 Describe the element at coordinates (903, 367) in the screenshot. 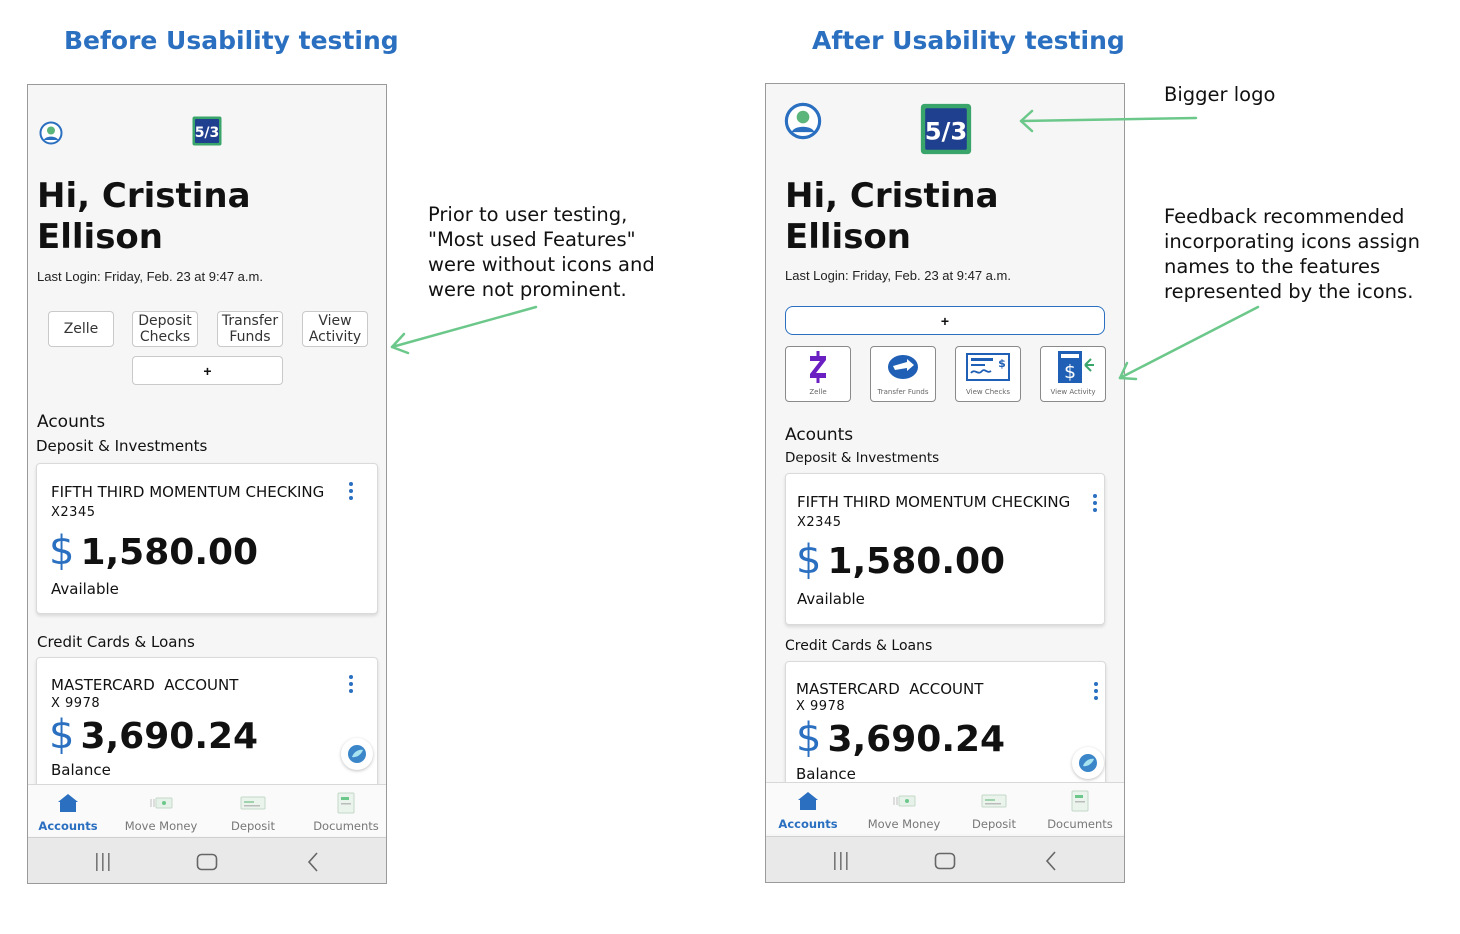

I see `transfer-funds-icon` at that location.